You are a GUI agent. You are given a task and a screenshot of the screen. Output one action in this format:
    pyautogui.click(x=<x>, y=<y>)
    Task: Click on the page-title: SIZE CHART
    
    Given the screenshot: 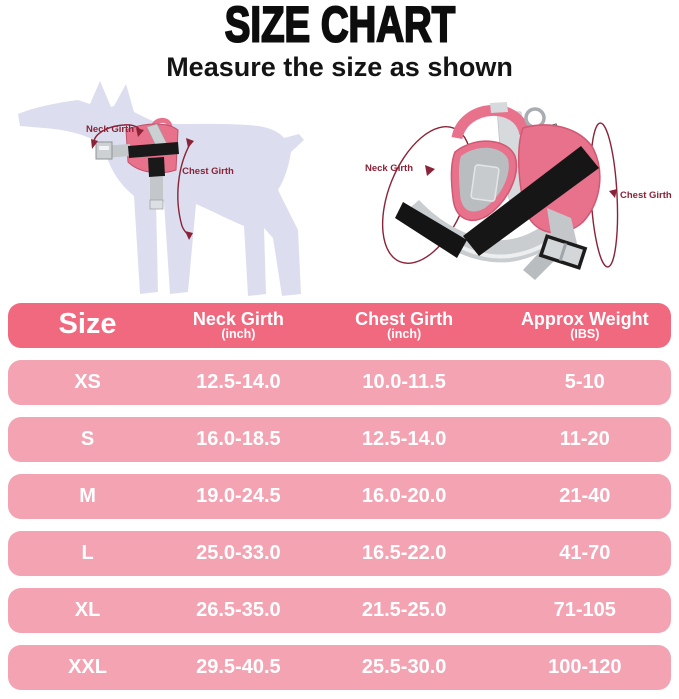 What is the action you would take?
    pyautogui.click(x=339, y=27)
    